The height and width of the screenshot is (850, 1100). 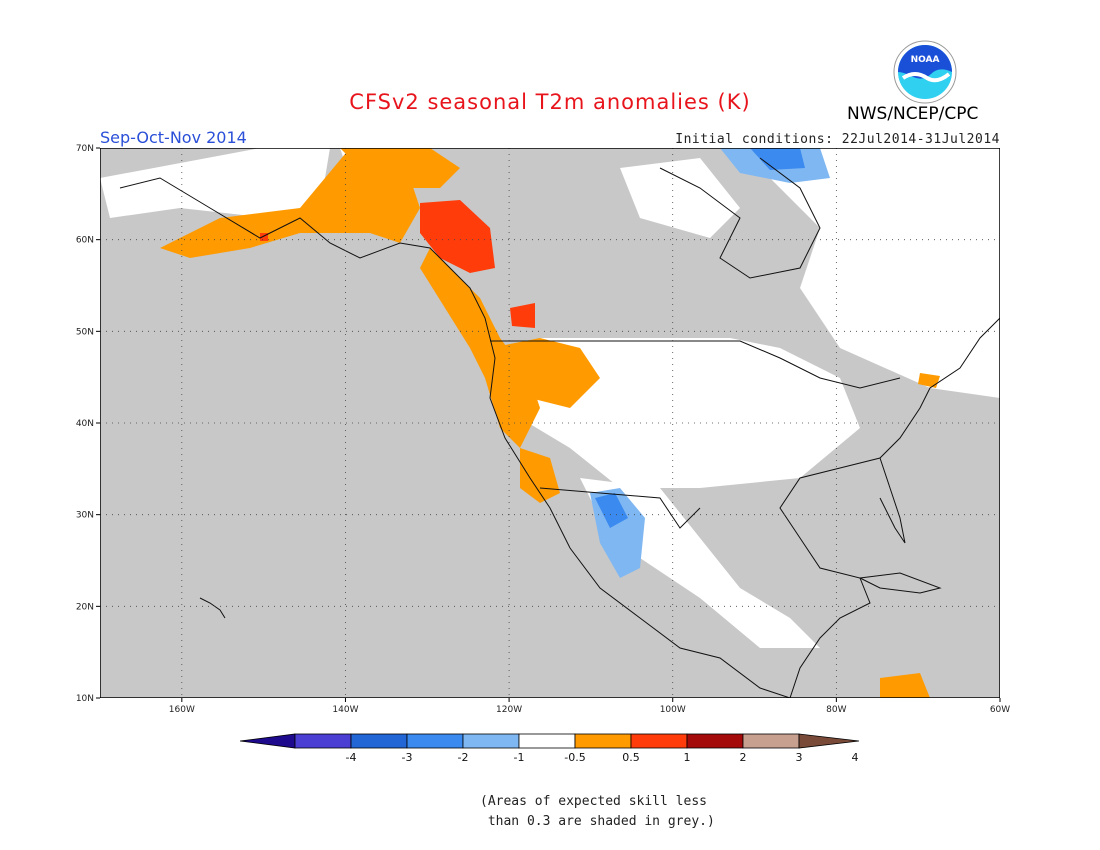 I want to click on coast-cuba, so click(x=900, y=583).